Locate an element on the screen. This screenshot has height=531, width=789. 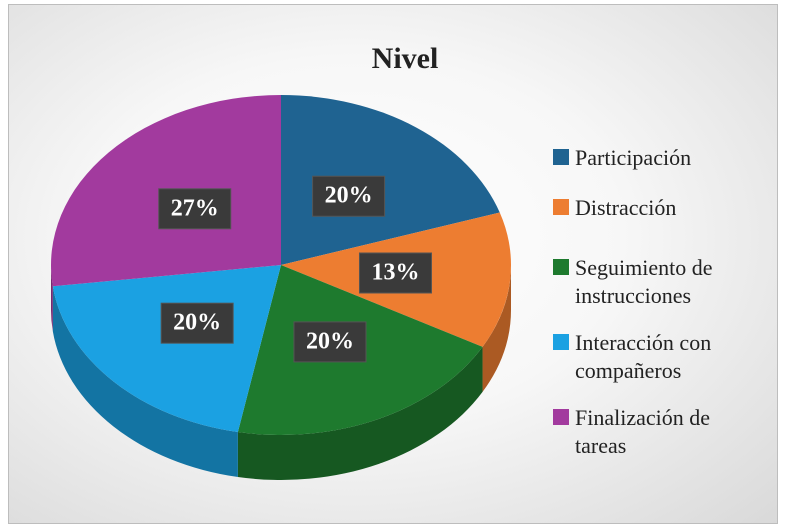
legend-item: Finalización de tareas is located at coordinates (660, 432).